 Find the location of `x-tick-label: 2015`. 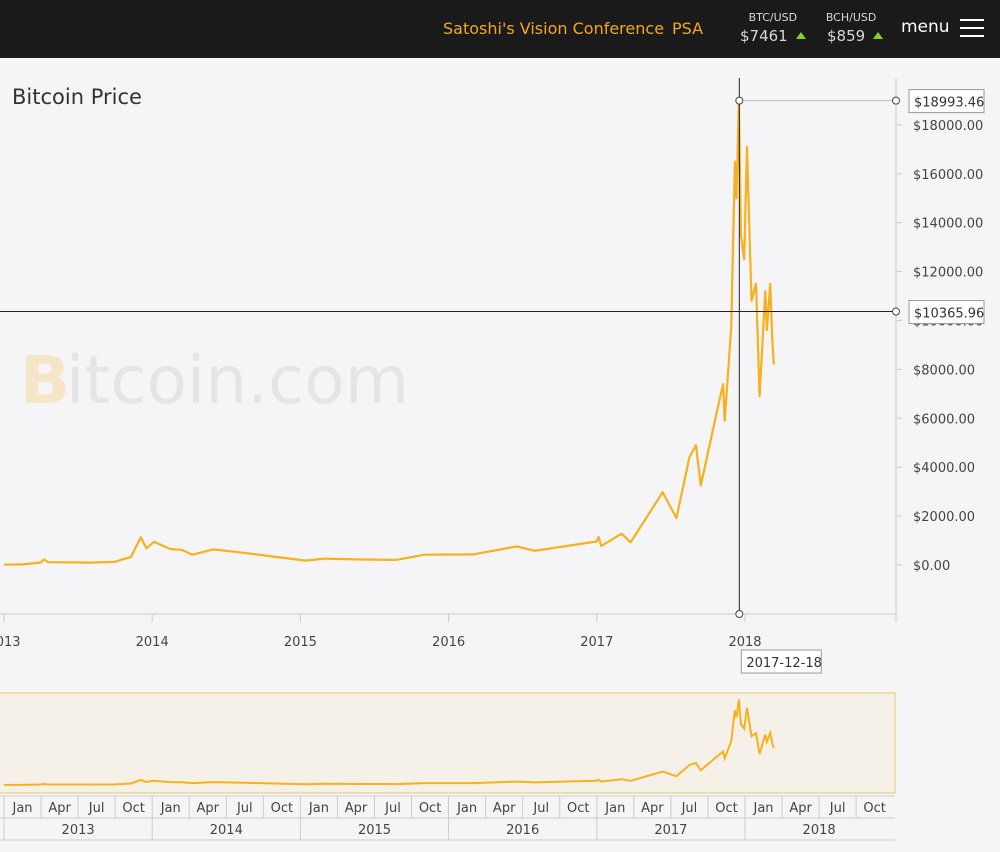

x-tick-label: 2015 is located at coordinates (300, 642).